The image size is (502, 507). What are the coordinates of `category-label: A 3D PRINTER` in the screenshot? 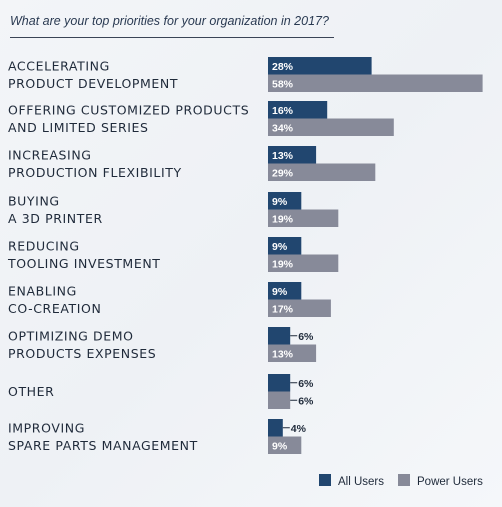 It's located at (55, 218).